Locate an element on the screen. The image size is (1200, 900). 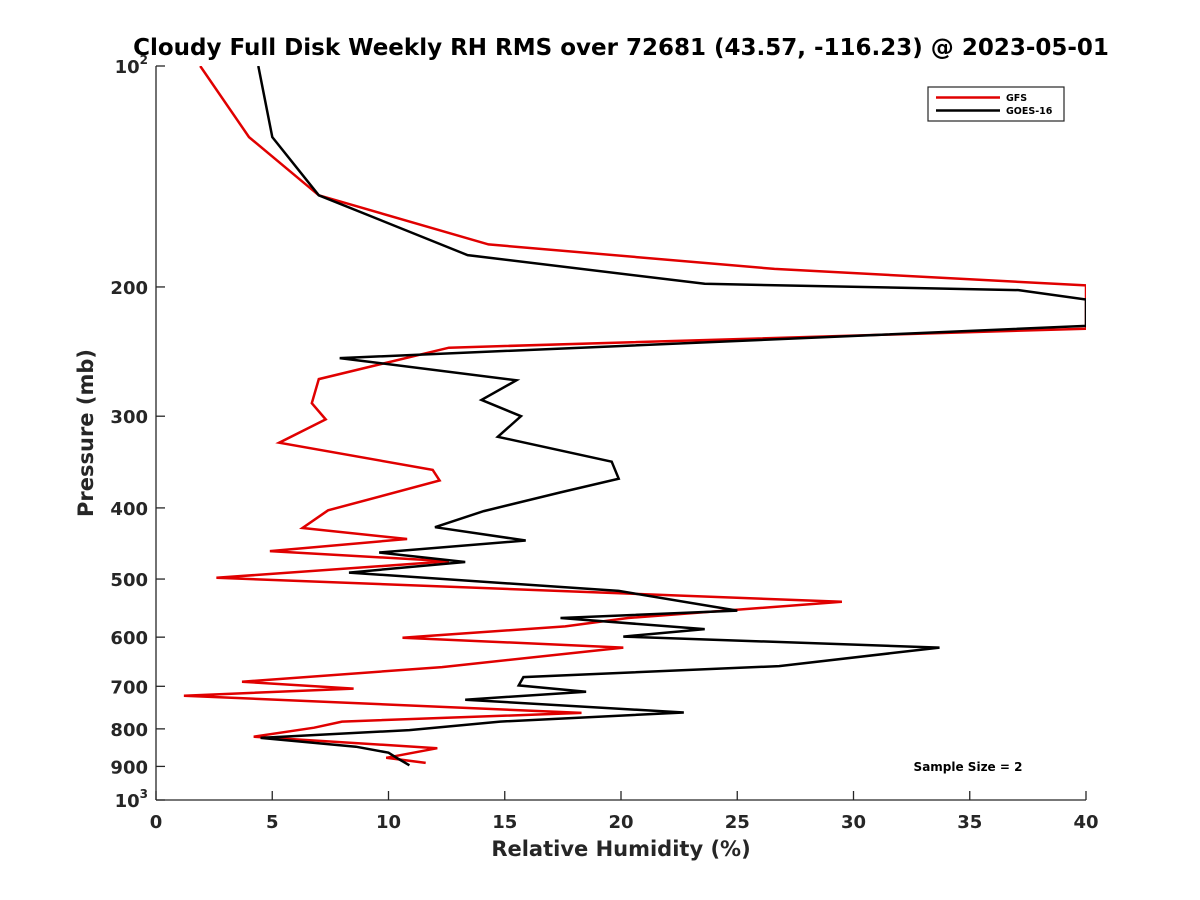
y-tick-label: 600 is located at coordinates (129, 638).